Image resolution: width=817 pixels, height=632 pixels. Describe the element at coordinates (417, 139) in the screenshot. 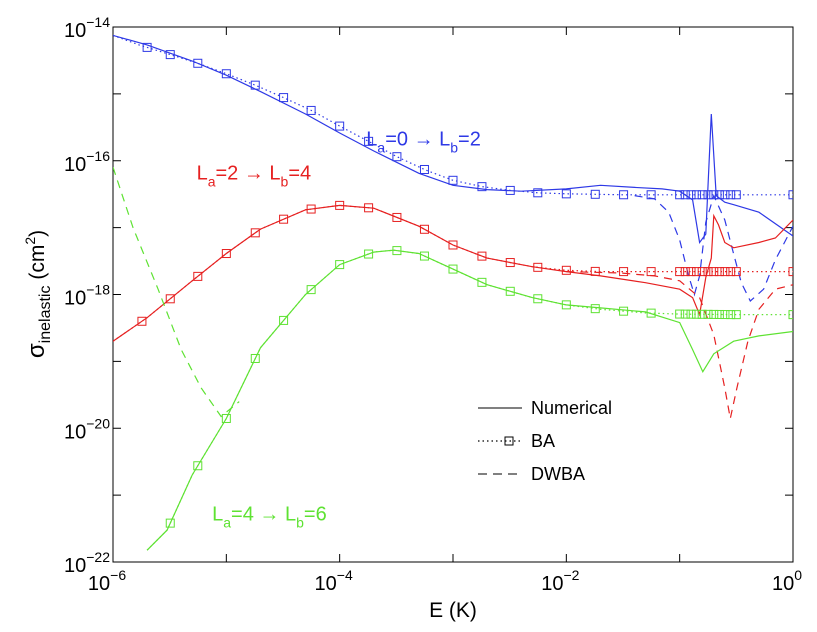

I see `annotation-part: =0 → L` at that location.